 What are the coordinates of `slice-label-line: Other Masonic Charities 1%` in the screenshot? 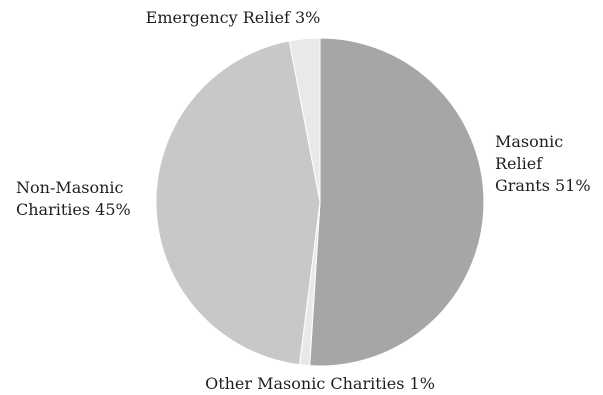 It's located at (320, 383).